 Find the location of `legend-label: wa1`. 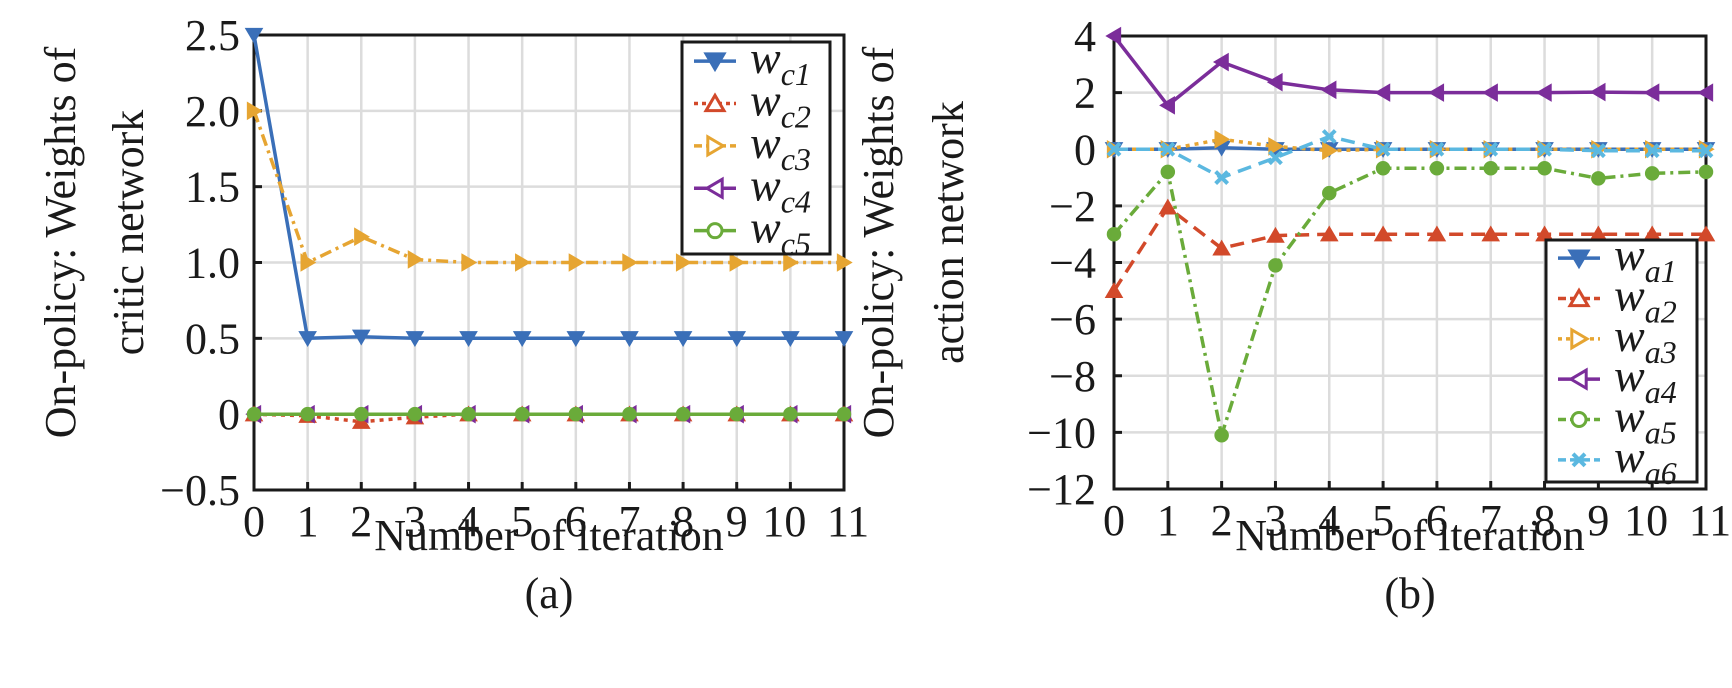

legend-label: wa1 is located at coordinates (1645, 259).